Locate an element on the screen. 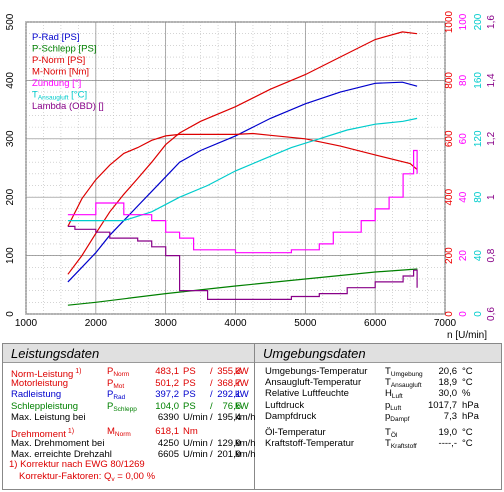  x-tick-label: 2000 is located at coordinates (96, 323).